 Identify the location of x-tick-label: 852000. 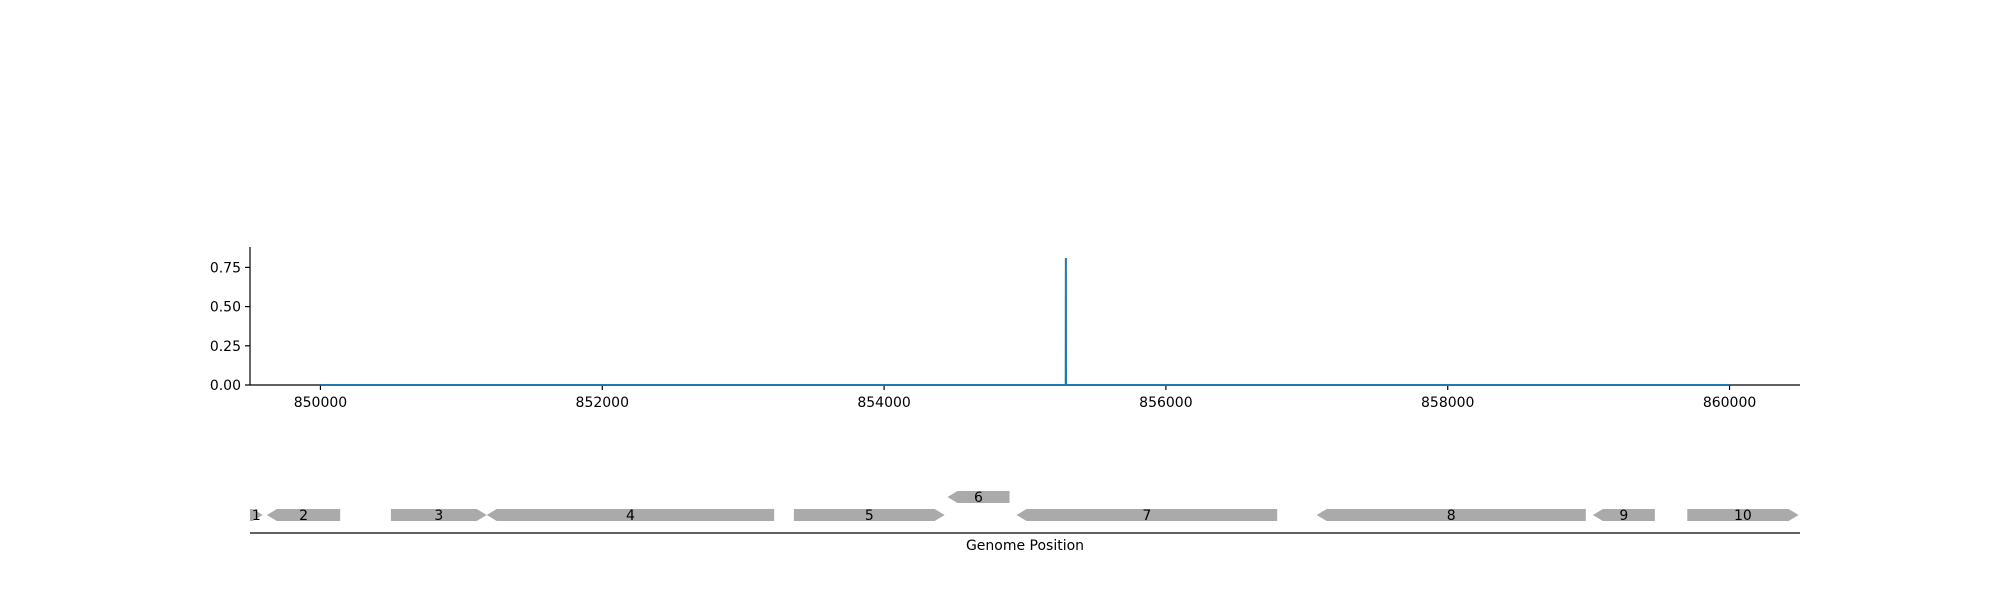
(602, 403).